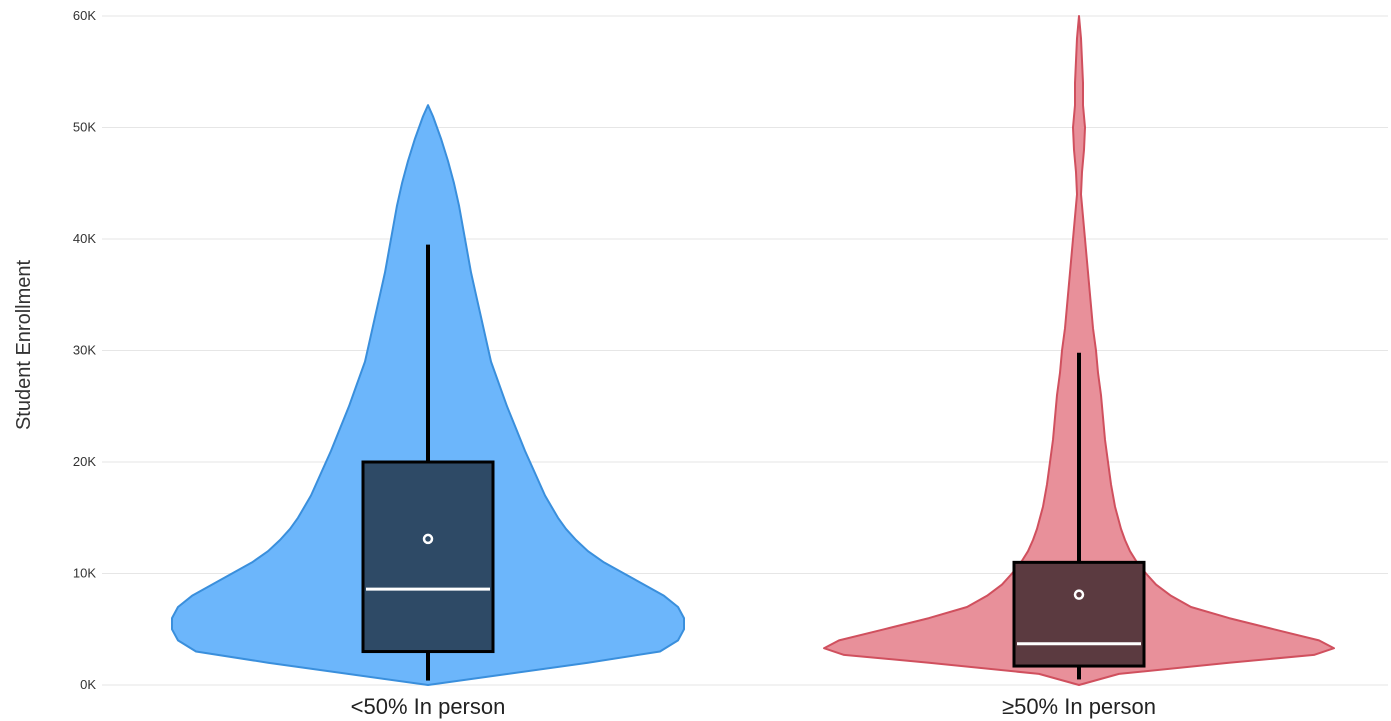 The width and height of the screenshot is (1391, 721). Describe the element at coordinates (428, 706) in the screenshot. I see `x-category-label: <50% In person` at that location.